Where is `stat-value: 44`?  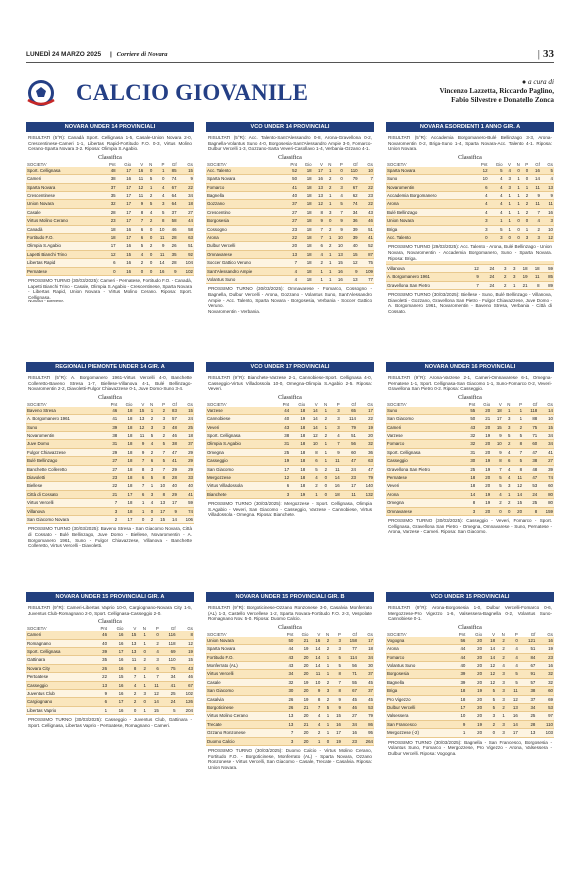
stat-value: 44 is located at coordinates (458, 658).